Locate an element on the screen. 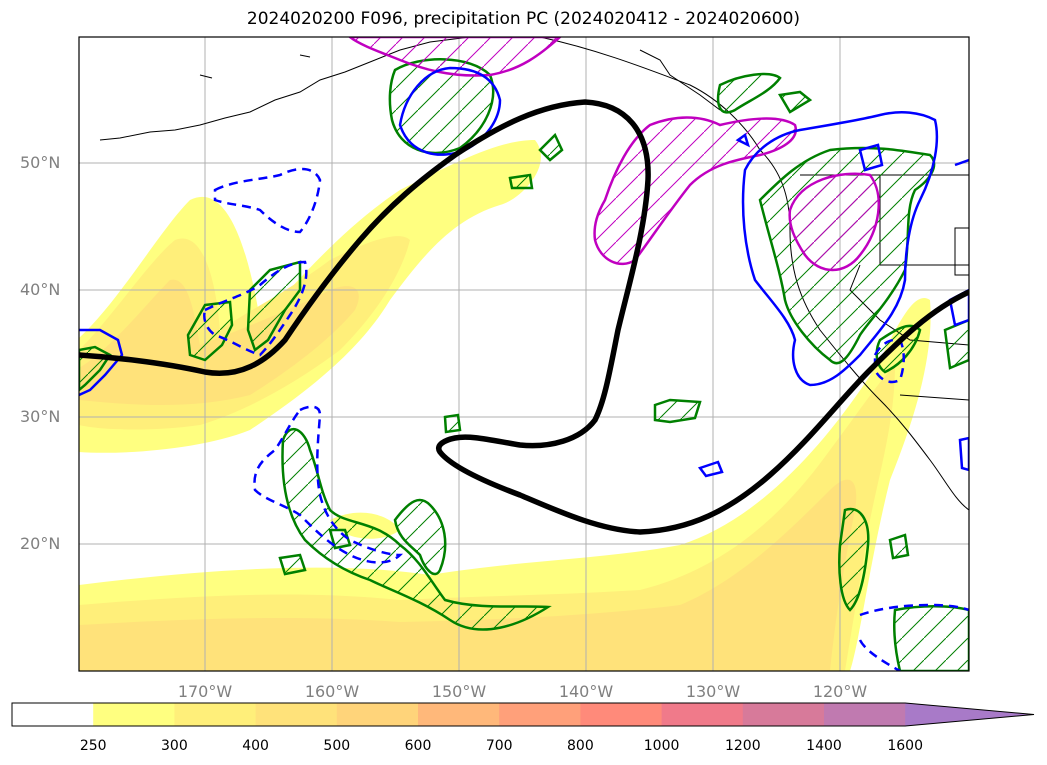  lon-label-150w: 150°W is located at coordinates (459, 691).